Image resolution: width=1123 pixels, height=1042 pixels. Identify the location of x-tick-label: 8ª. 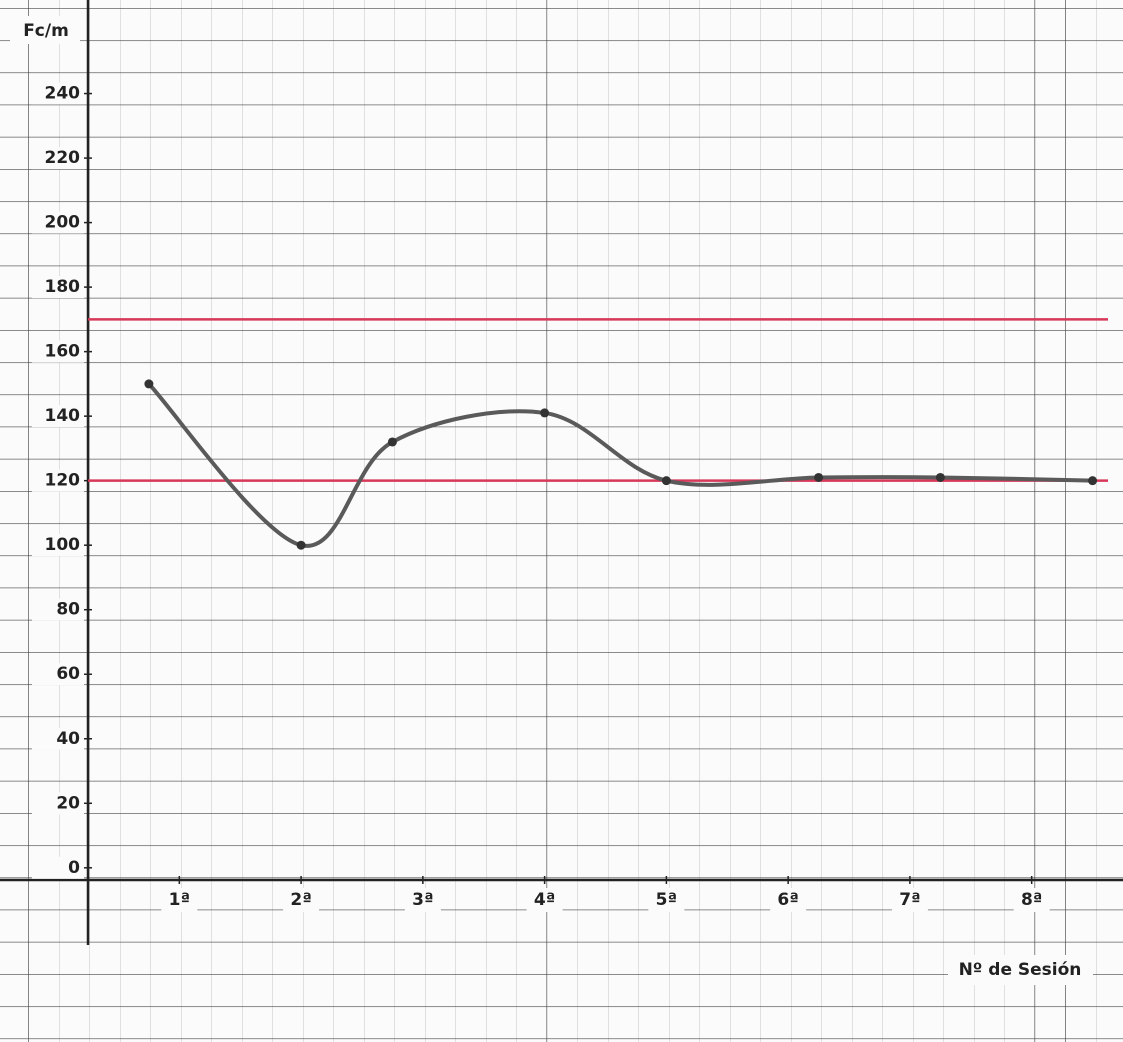
(1031, 900).